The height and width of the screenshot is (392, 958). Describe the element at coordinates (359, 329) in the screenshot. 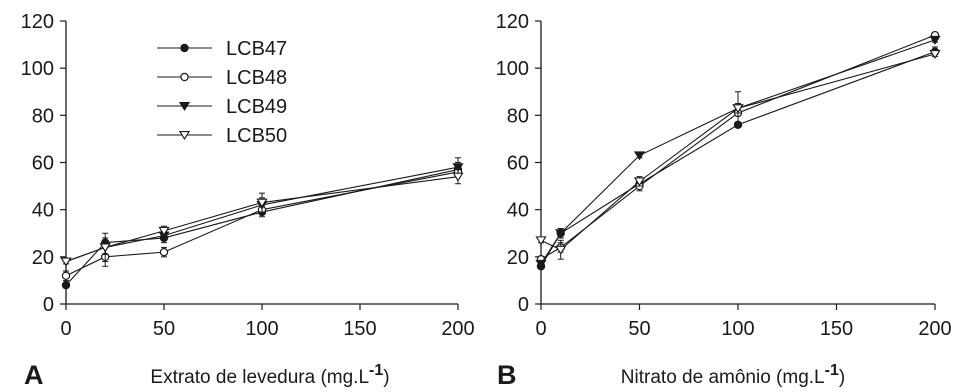

I see `panel-a-x-tick-label: 150` at that location.